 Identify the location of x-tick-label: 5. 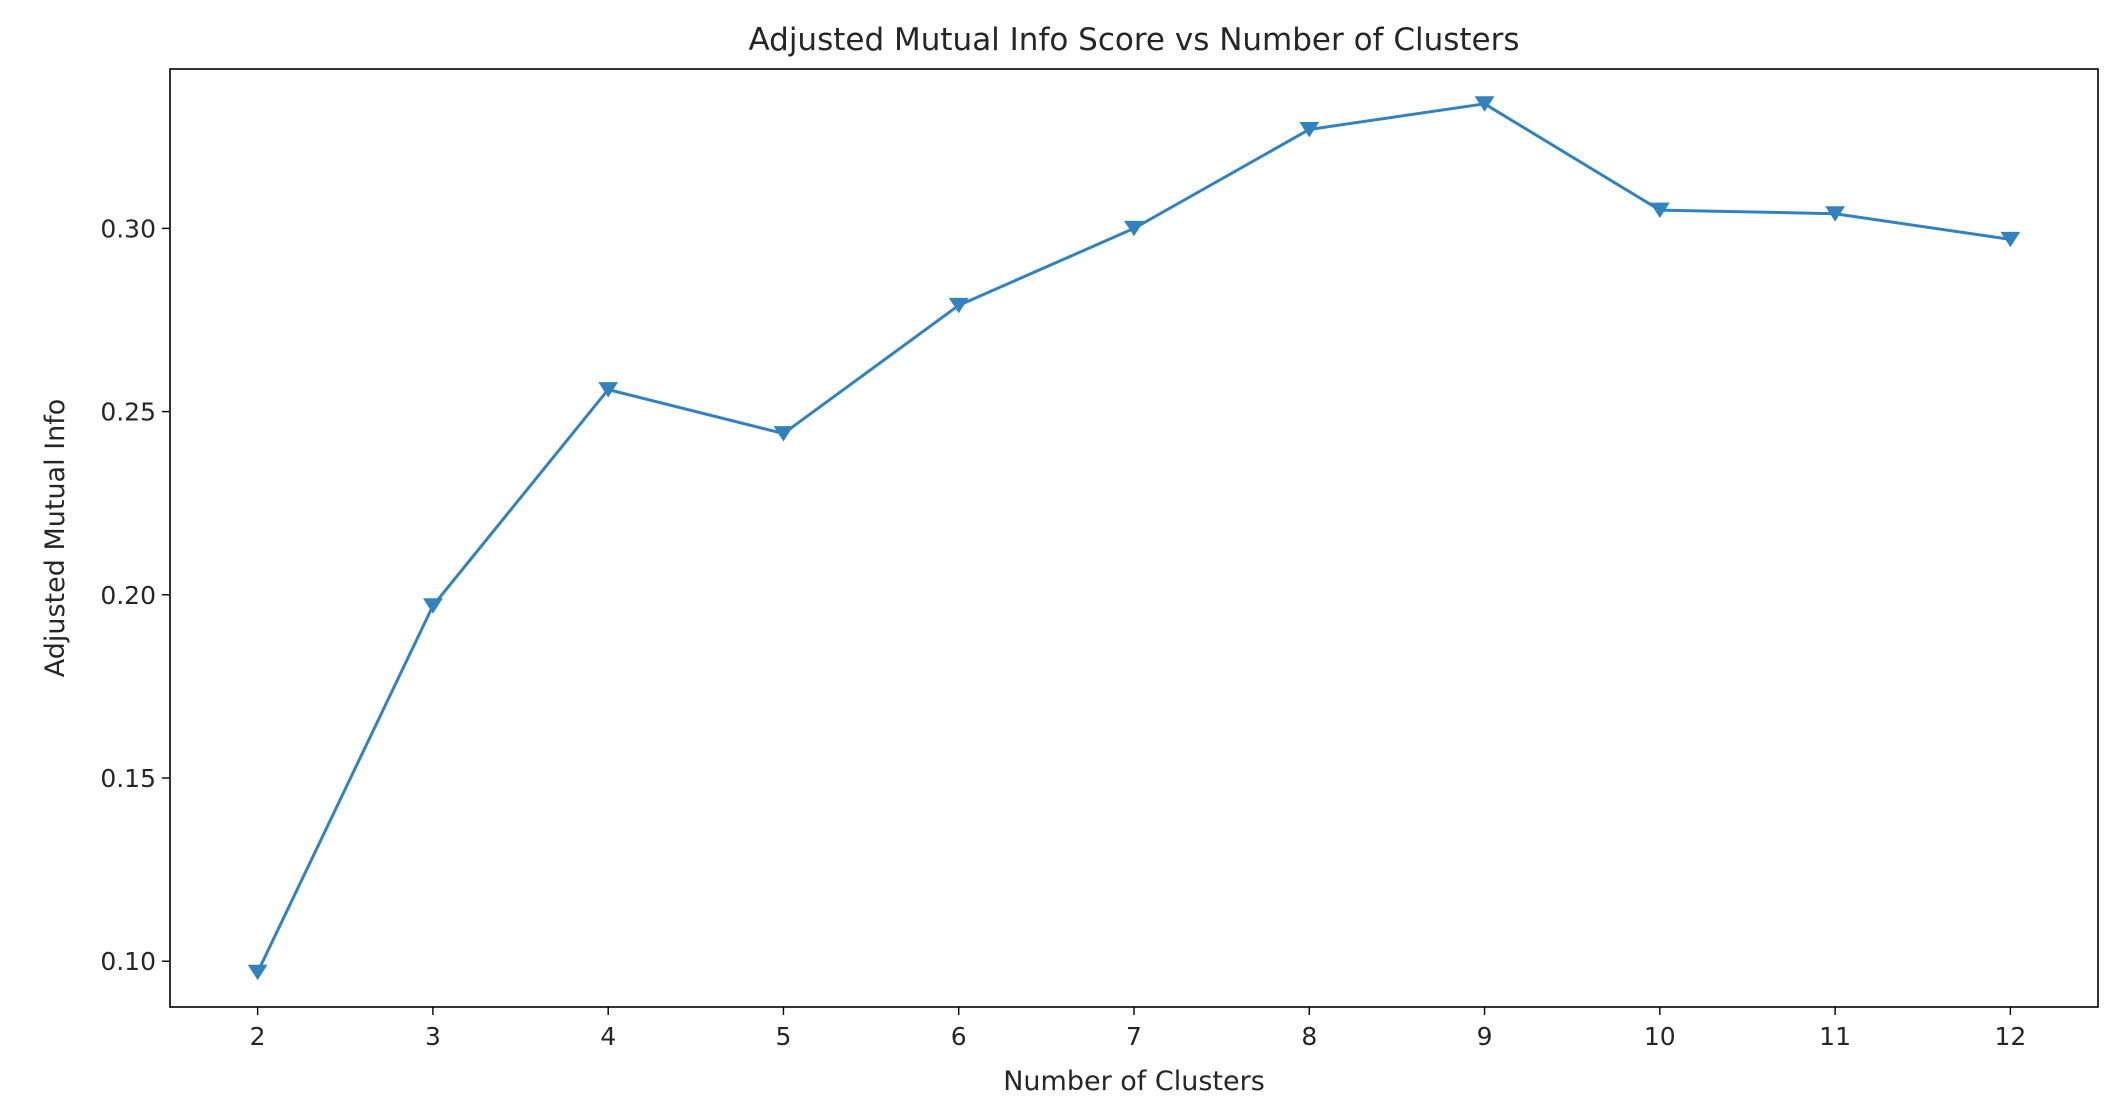
(784, 1036).